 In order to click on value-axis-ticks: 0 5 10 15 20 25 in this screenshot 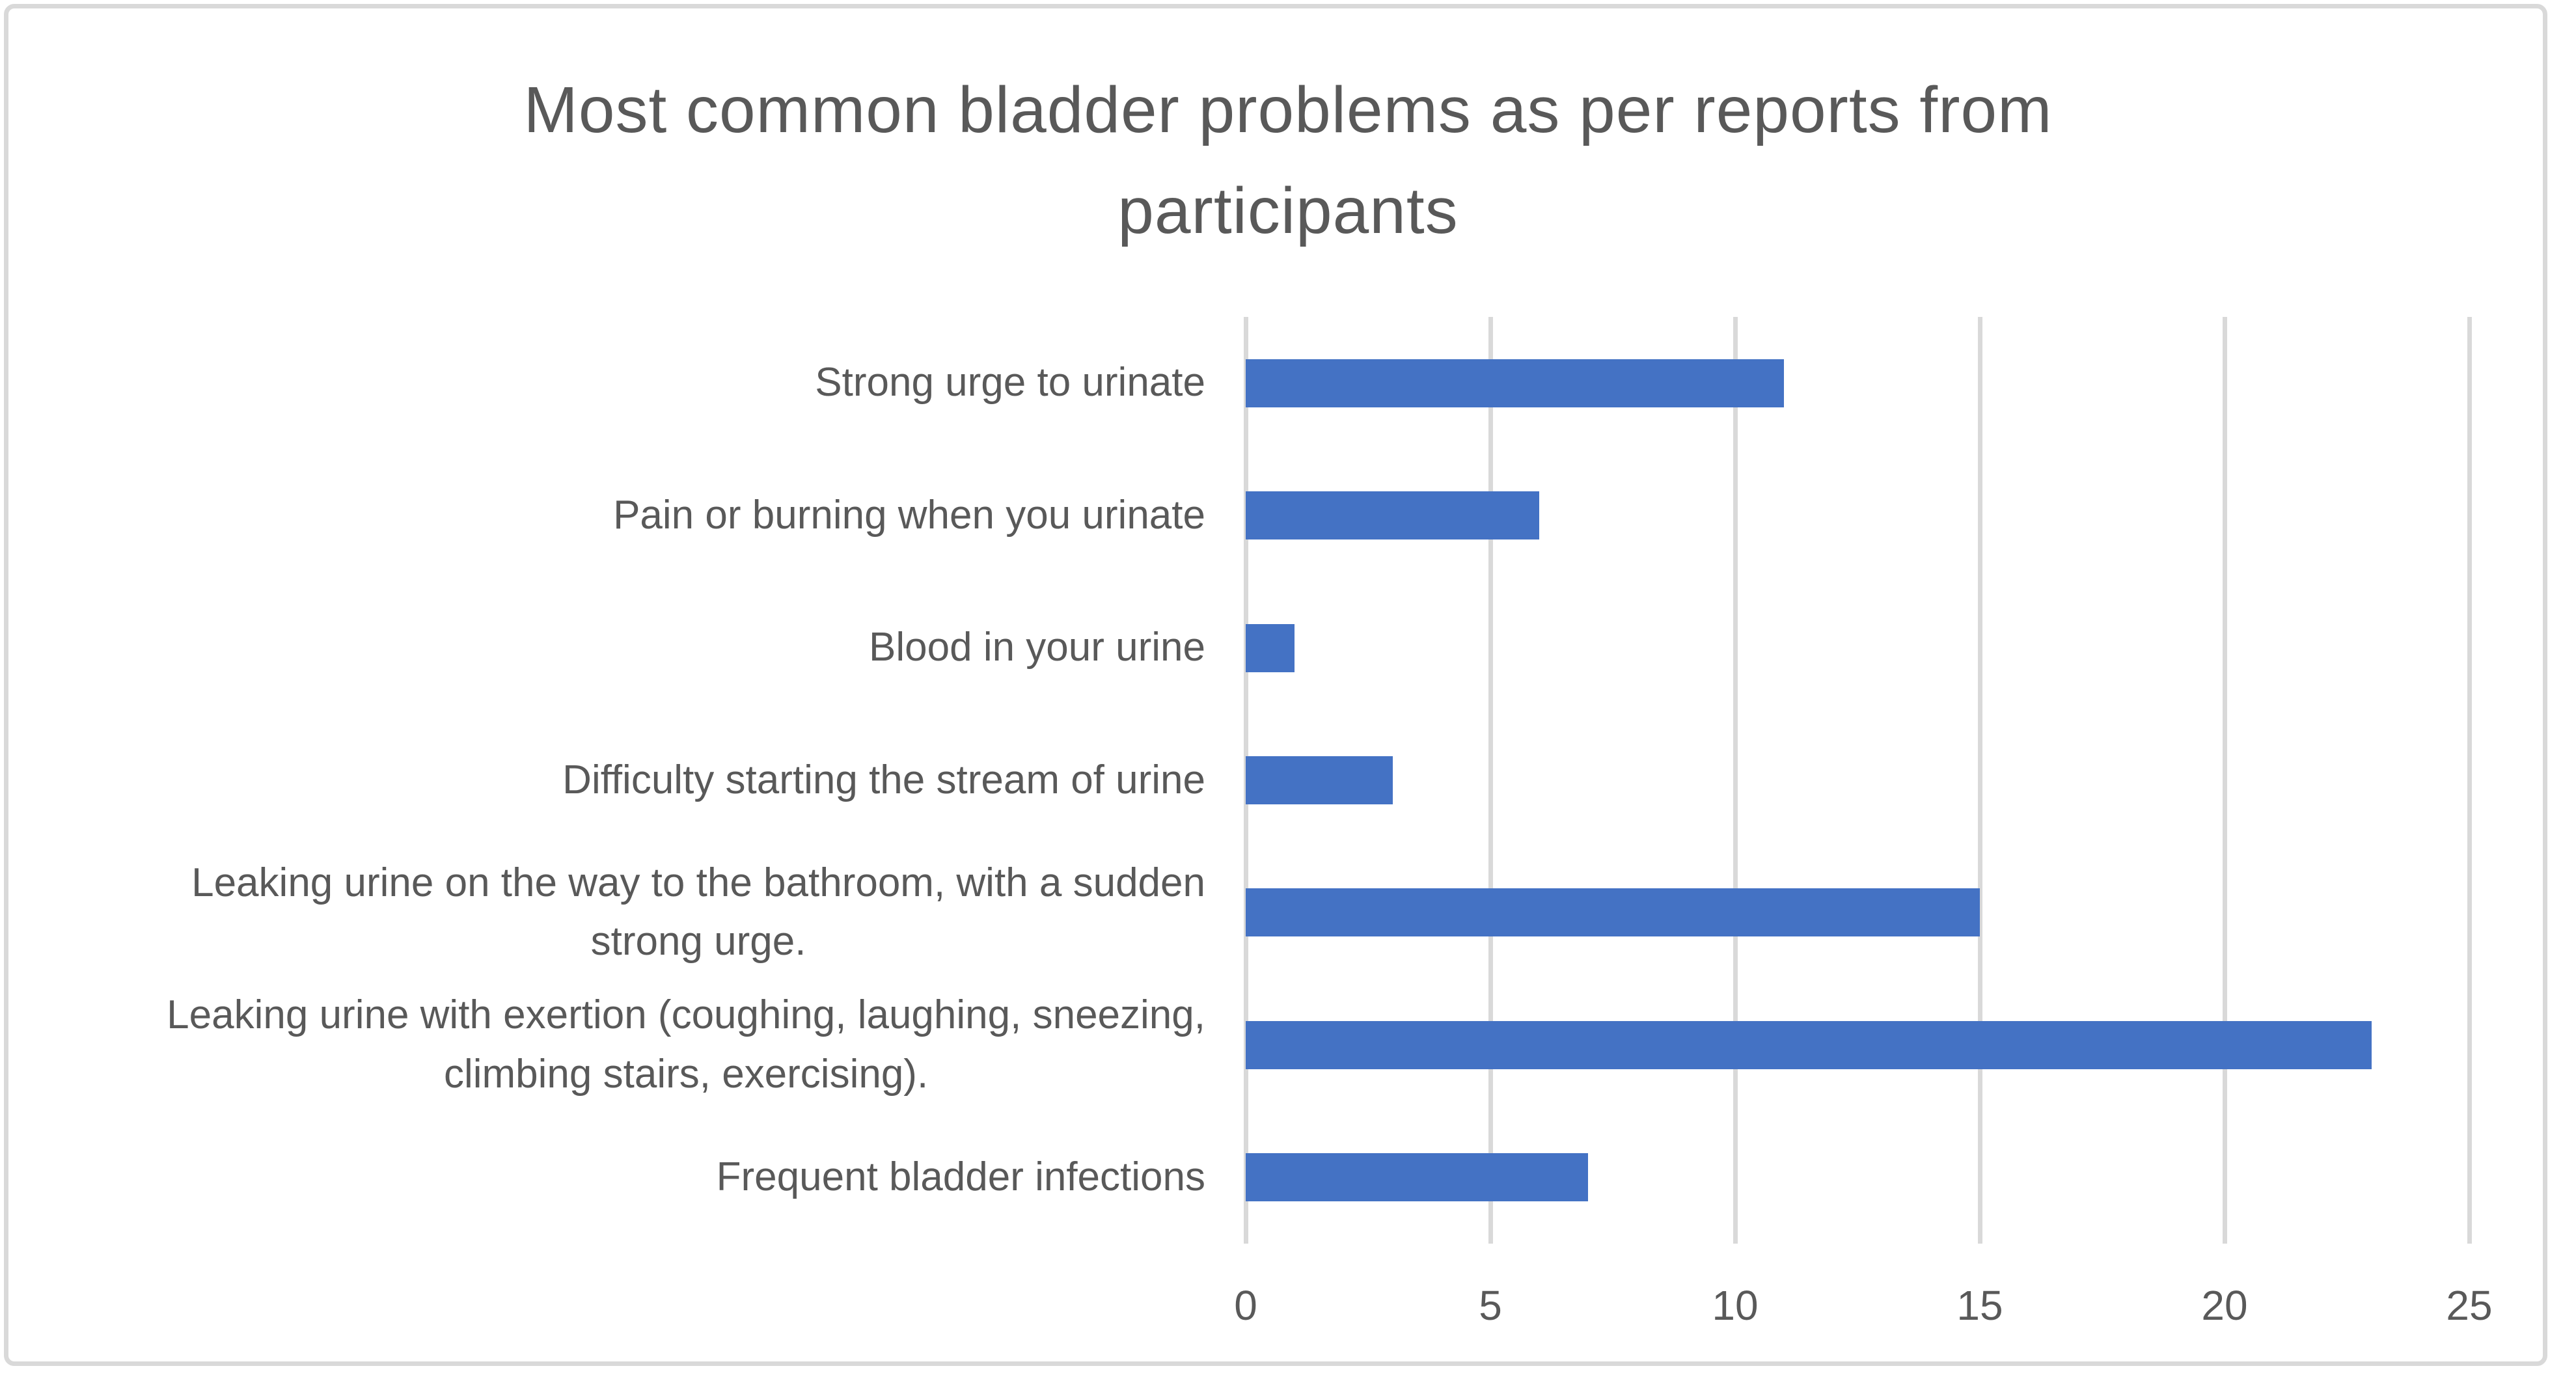, I will do `click(1863, 1306)`.